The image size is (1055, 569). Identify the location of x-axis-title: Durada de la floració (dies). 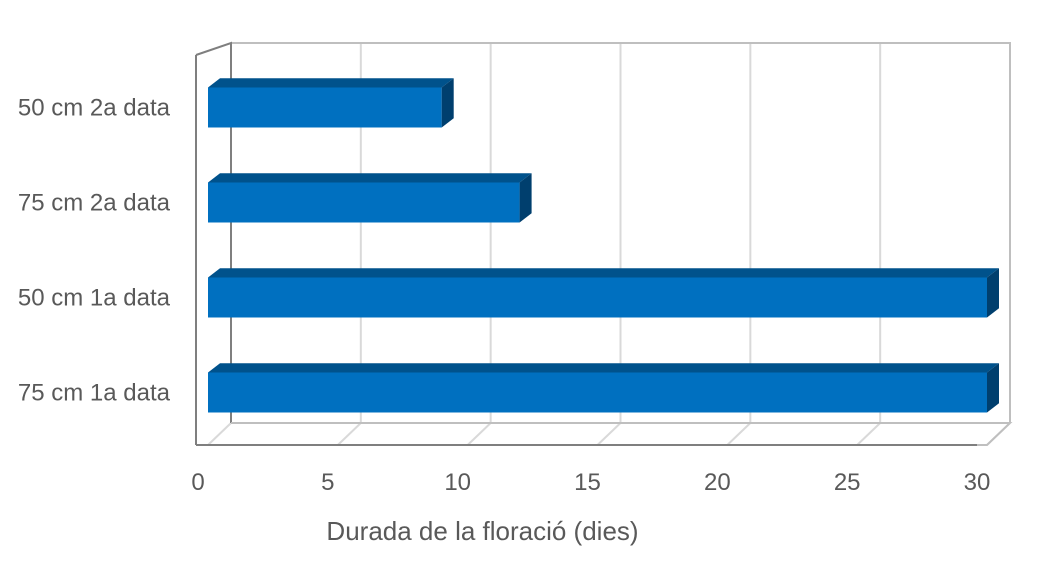
(482, 531).